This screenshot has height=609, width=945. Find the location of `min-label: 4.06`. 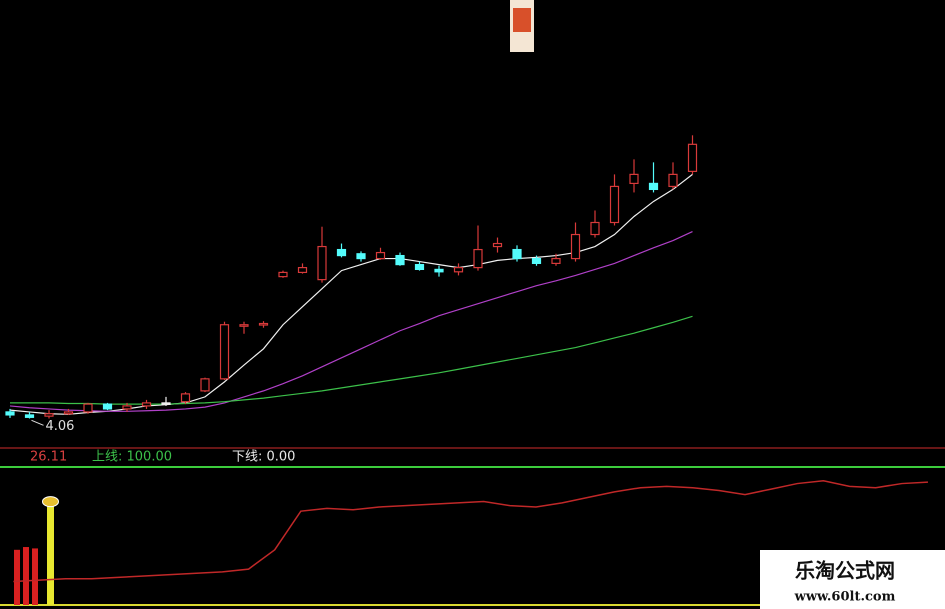

min-label: 4.06 is located at coordinates (60, 426).